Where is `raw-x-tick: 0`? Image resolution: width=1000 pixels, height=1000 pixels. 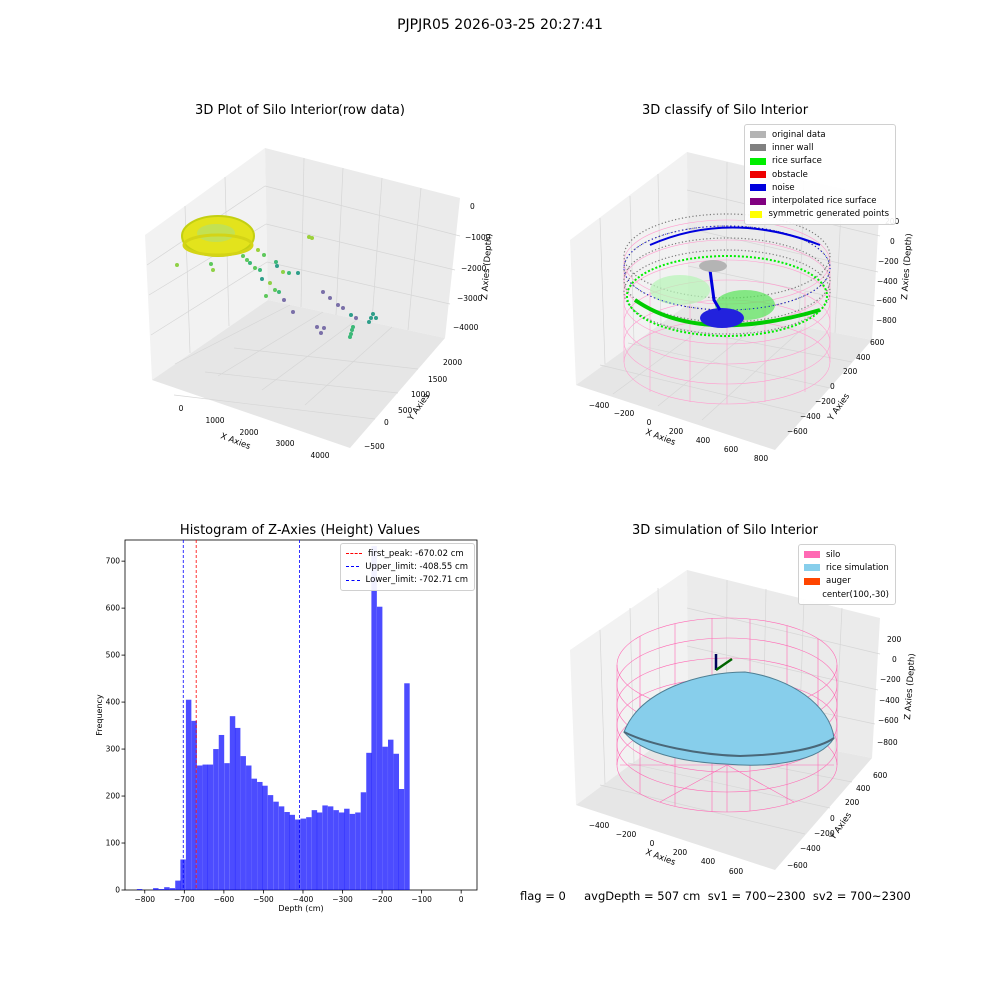 raw-x-tick: 0 is located at coordinates (181, 408).